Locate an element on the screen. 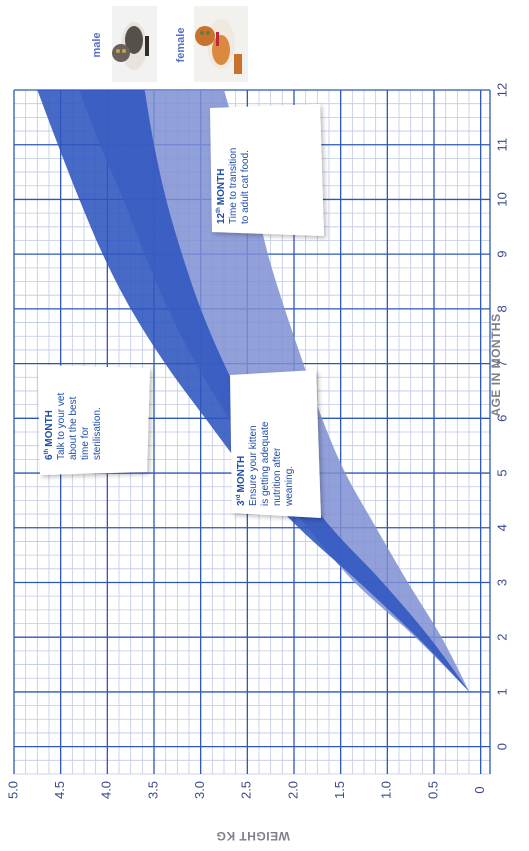 The image size is (529, 851). annotation-title: 3rdMONTH is located at coordinates (241, 481).